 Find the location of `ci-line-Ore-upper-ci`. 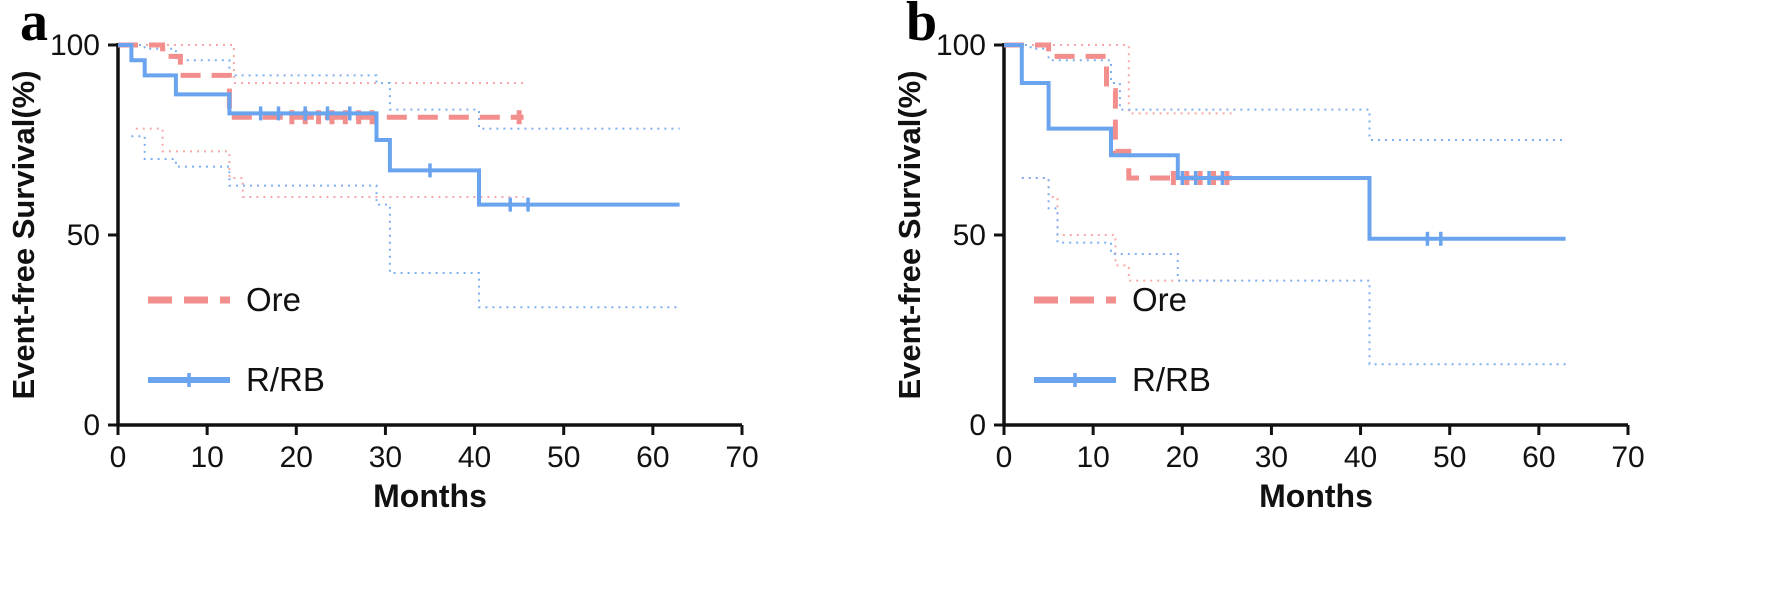

ci-line-Ore-upper-ci is located at coordinates (1120, 79).